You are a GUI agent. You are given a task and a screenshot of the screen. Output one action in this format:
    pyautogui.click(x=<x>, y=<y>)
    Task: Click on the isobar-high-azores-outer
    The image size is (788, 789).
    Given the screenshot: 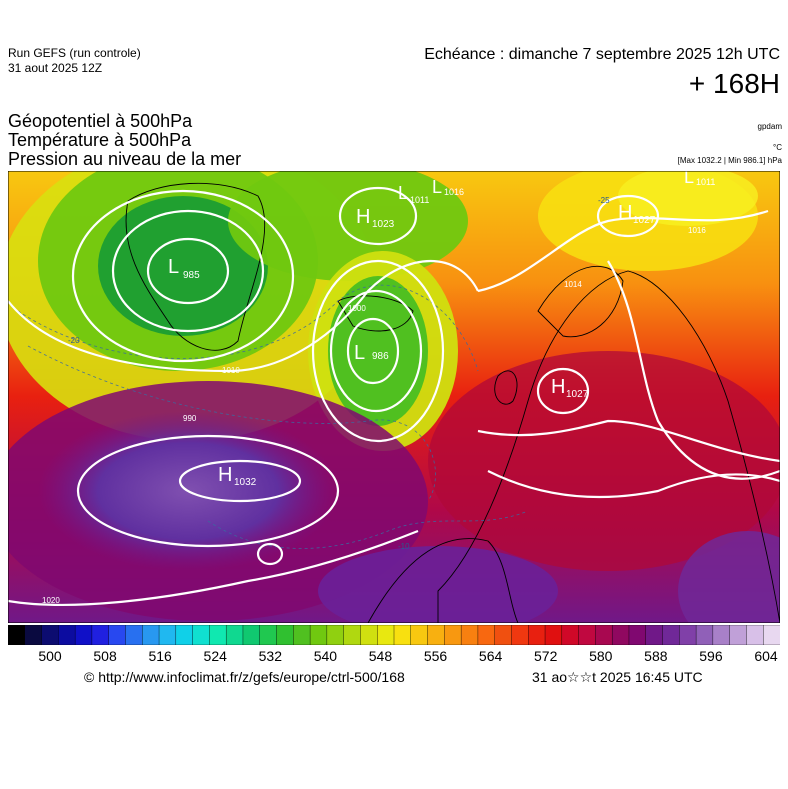 What is the action you would take?
    pyautogui.click(x=208, y=491)
    